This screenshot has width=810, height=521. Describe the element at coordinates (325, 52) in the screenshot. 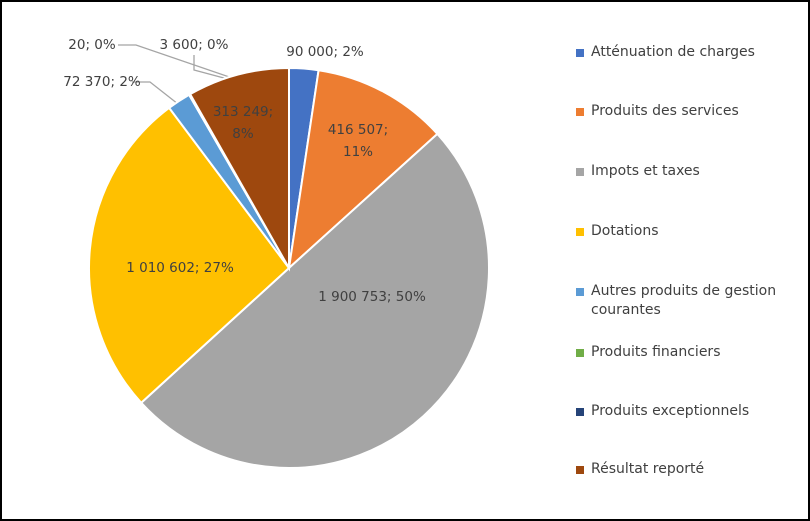

I see `data-label: 90 000; 2%` at that location.